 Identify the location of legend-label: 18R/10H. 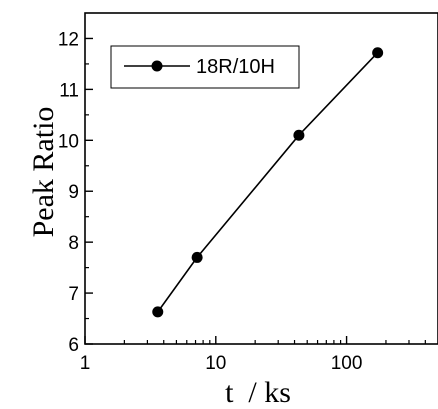
(235, 67).